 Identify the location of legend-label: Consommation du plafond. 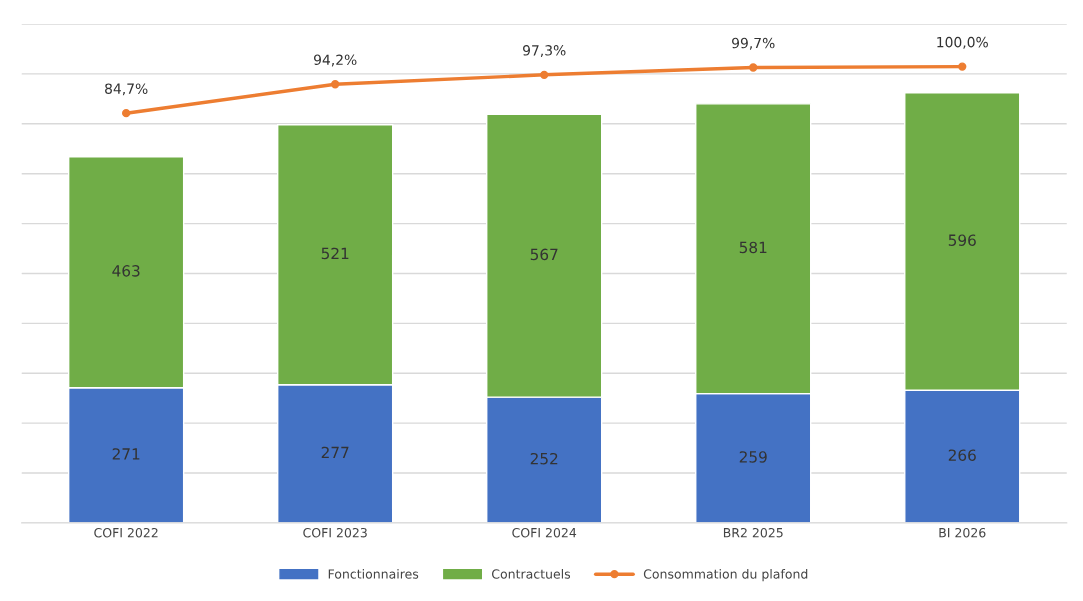
(725, 575).